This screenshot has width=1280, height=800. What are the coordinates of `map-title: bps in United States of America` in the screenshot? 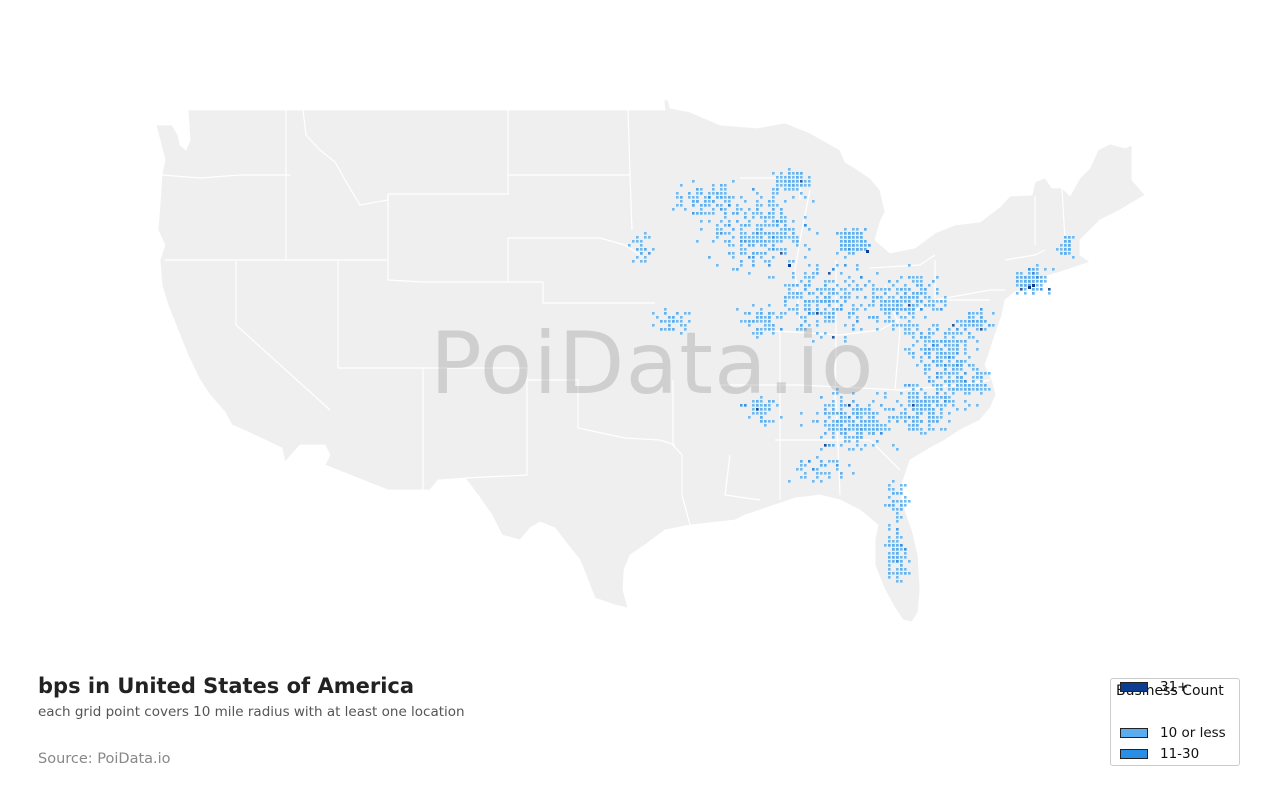 It's located at (226, 686).